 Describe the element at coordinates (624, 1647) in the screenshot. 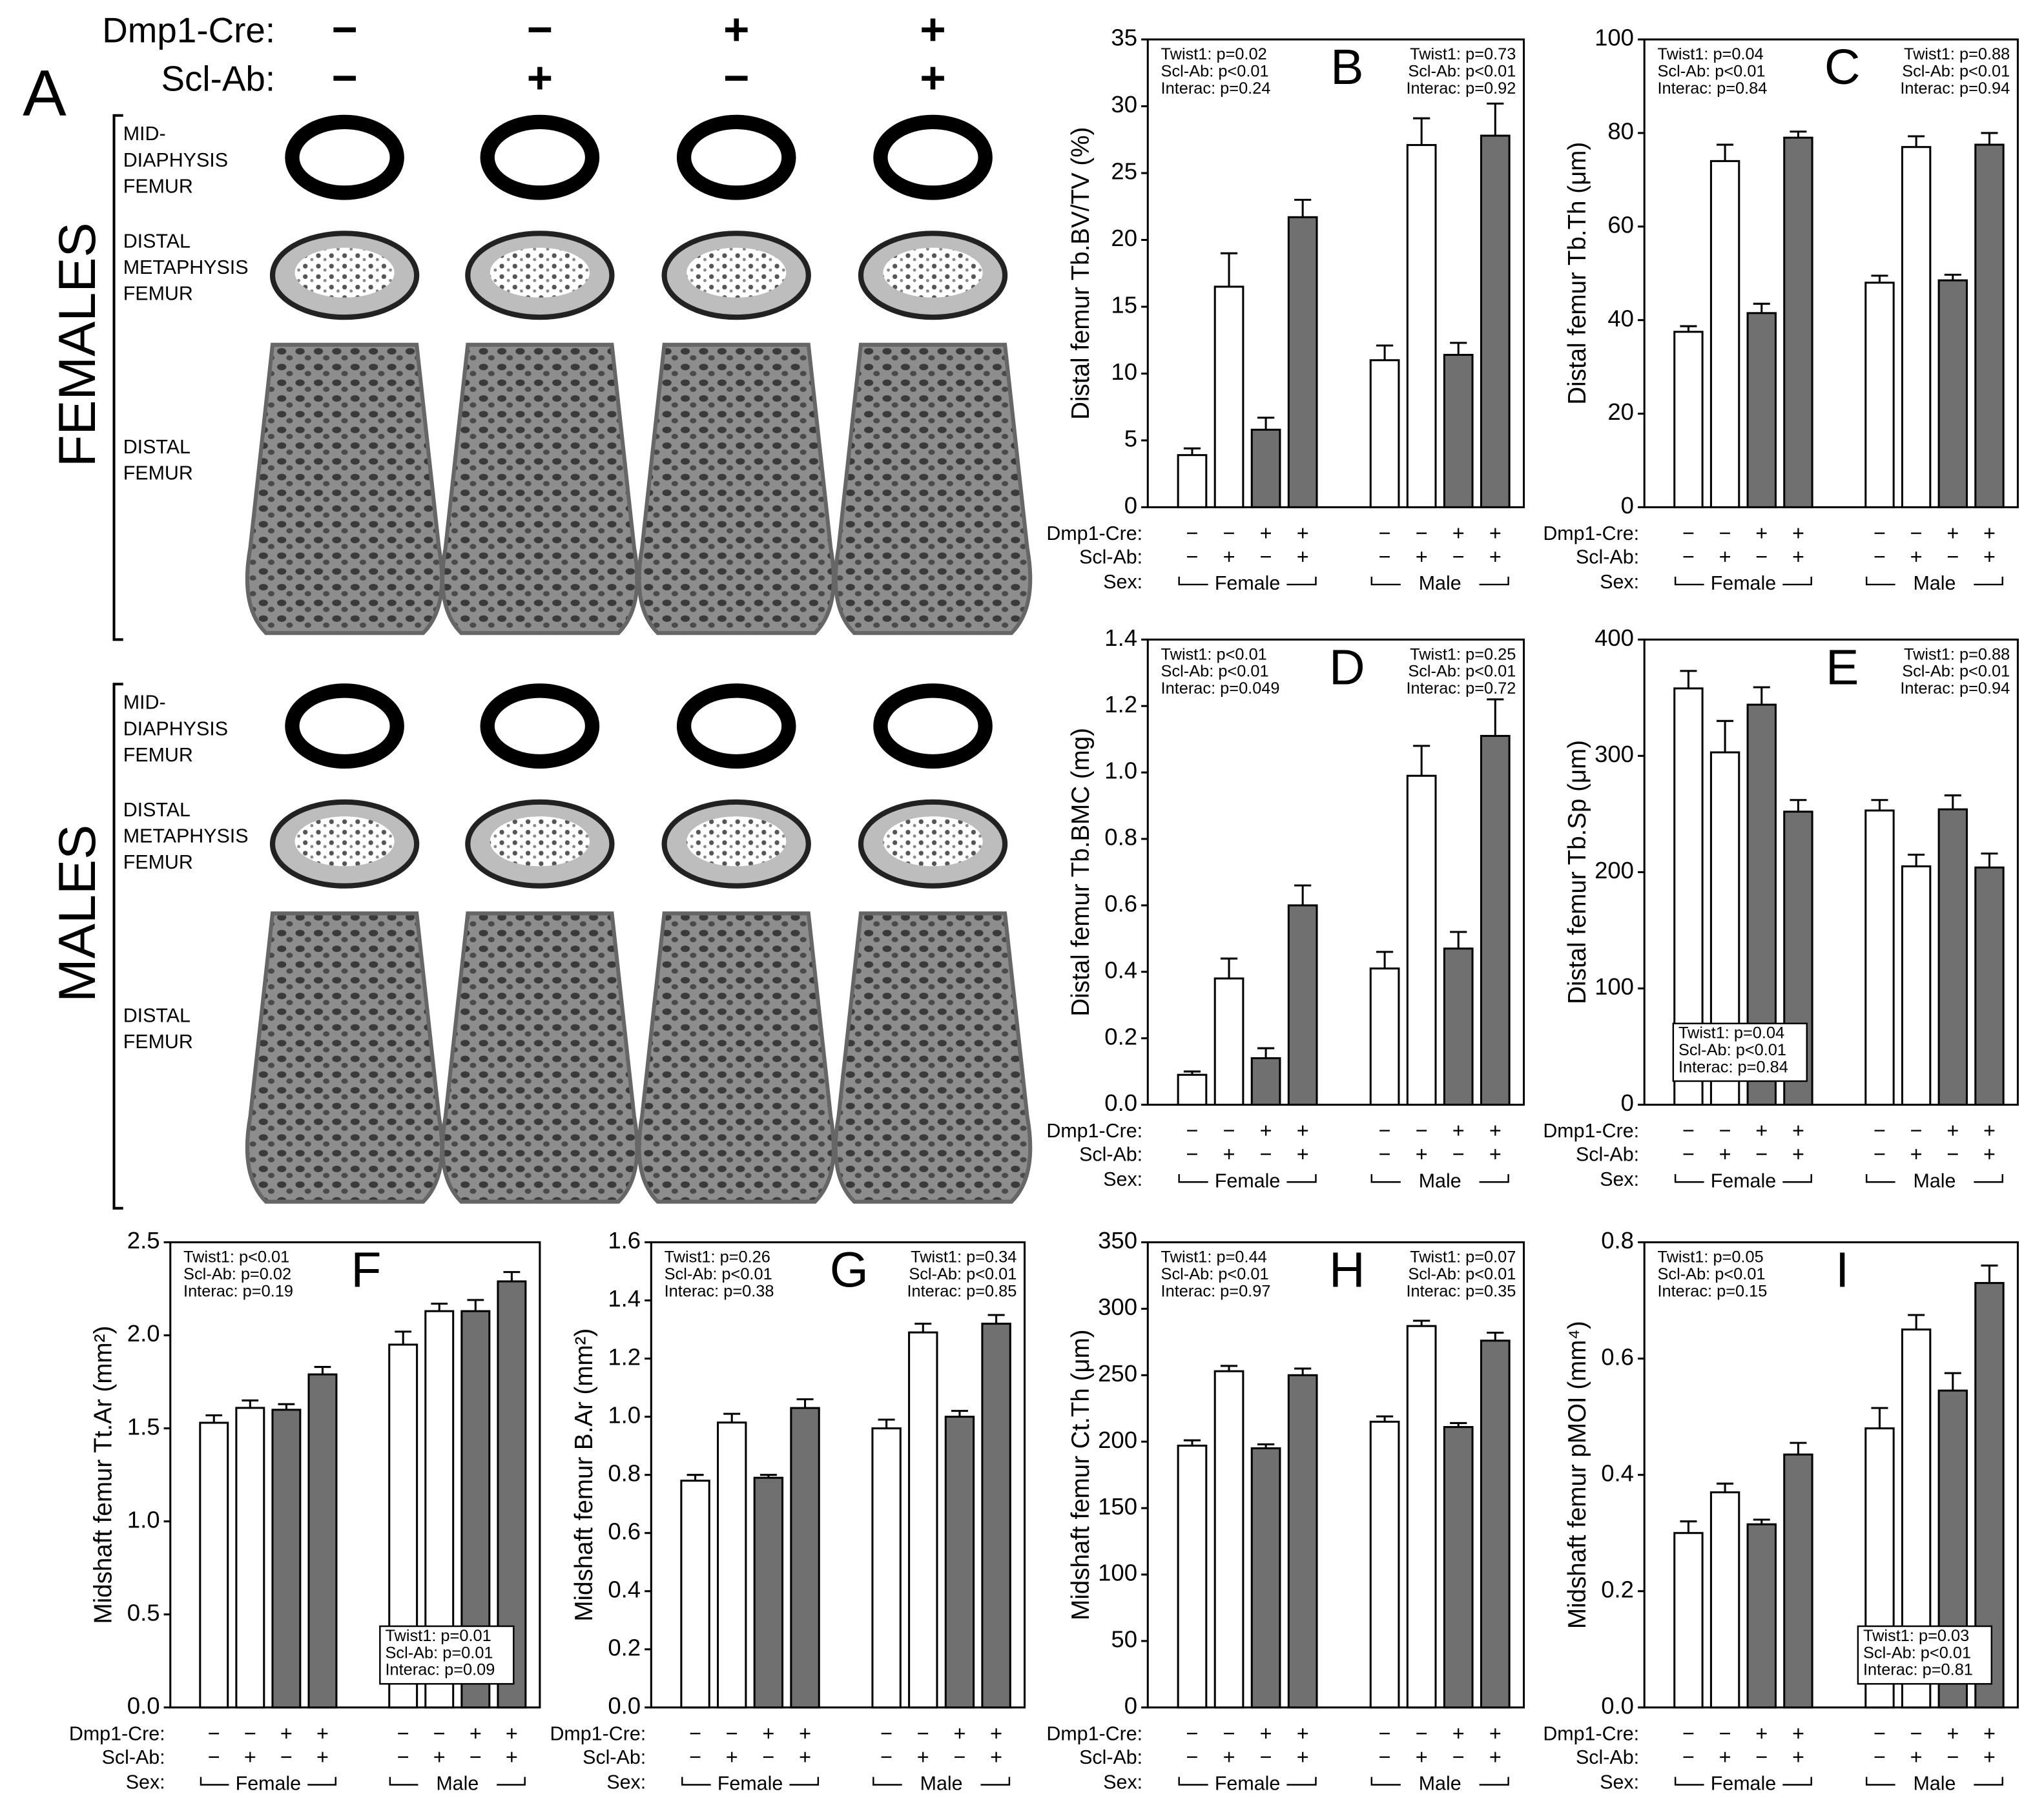

I see `y-tick-label: 0.2` at that location.